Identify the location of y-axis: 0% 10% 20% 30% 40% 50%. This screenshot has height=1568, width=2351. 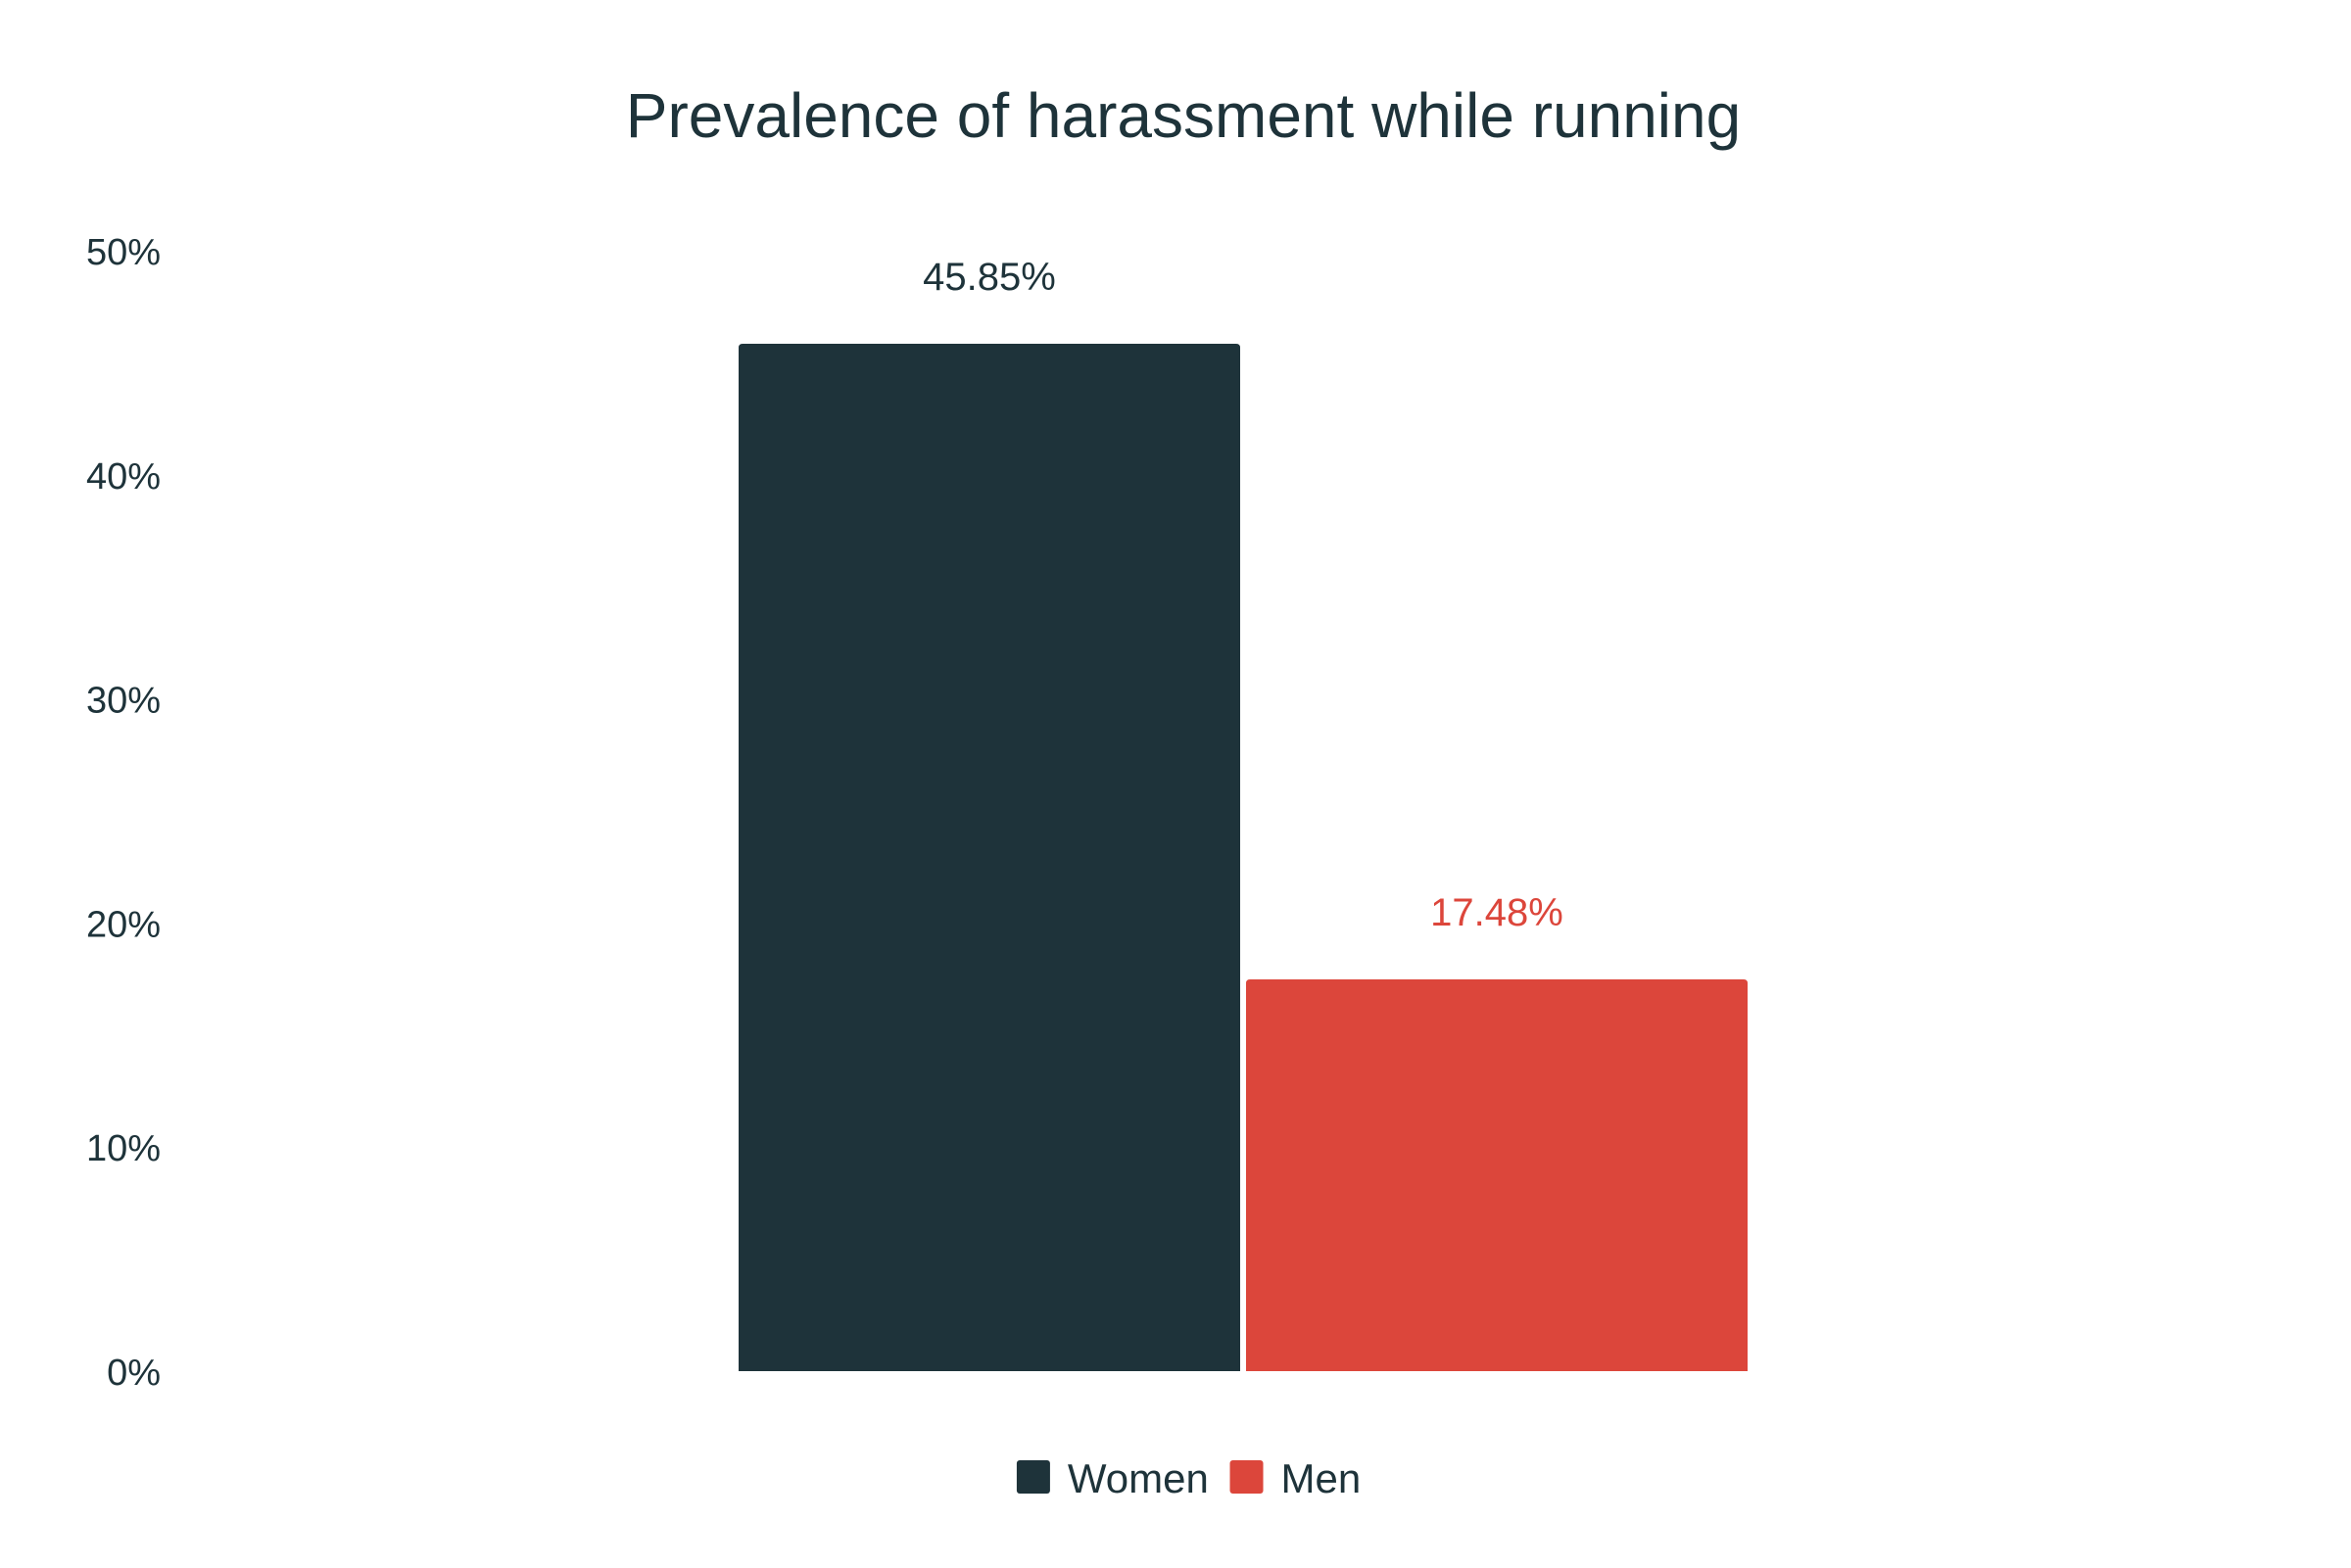
(124, 813).